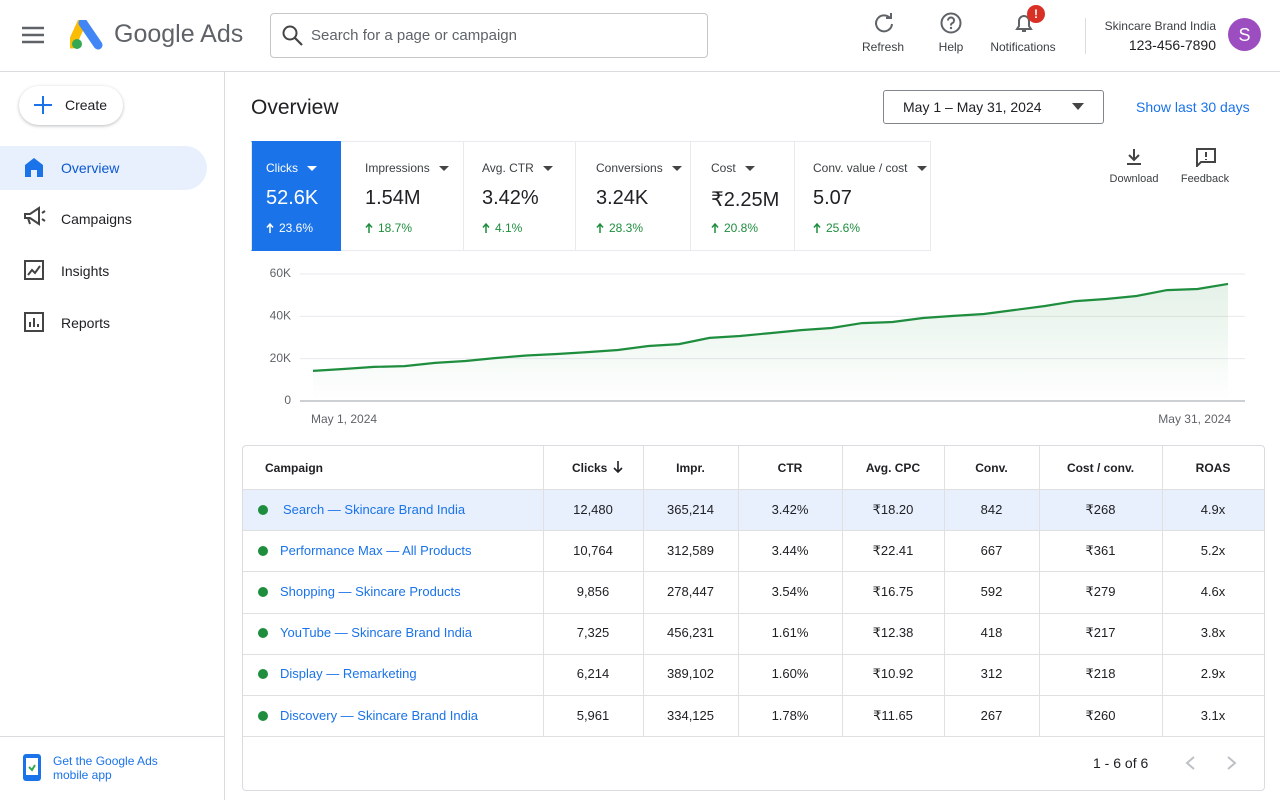 The width and height of the screenshot is (1280, 800). I want to click on metric-name: Clicks, so click(282, 168).